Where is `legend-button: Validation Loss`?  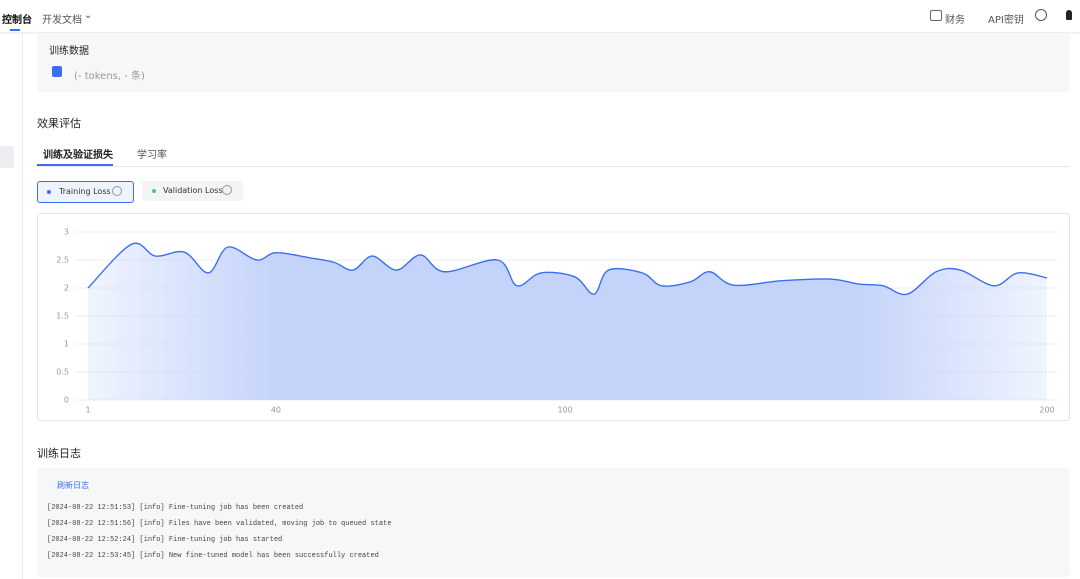
legend-button: Validation Loss is located at coordinates (192, 191).